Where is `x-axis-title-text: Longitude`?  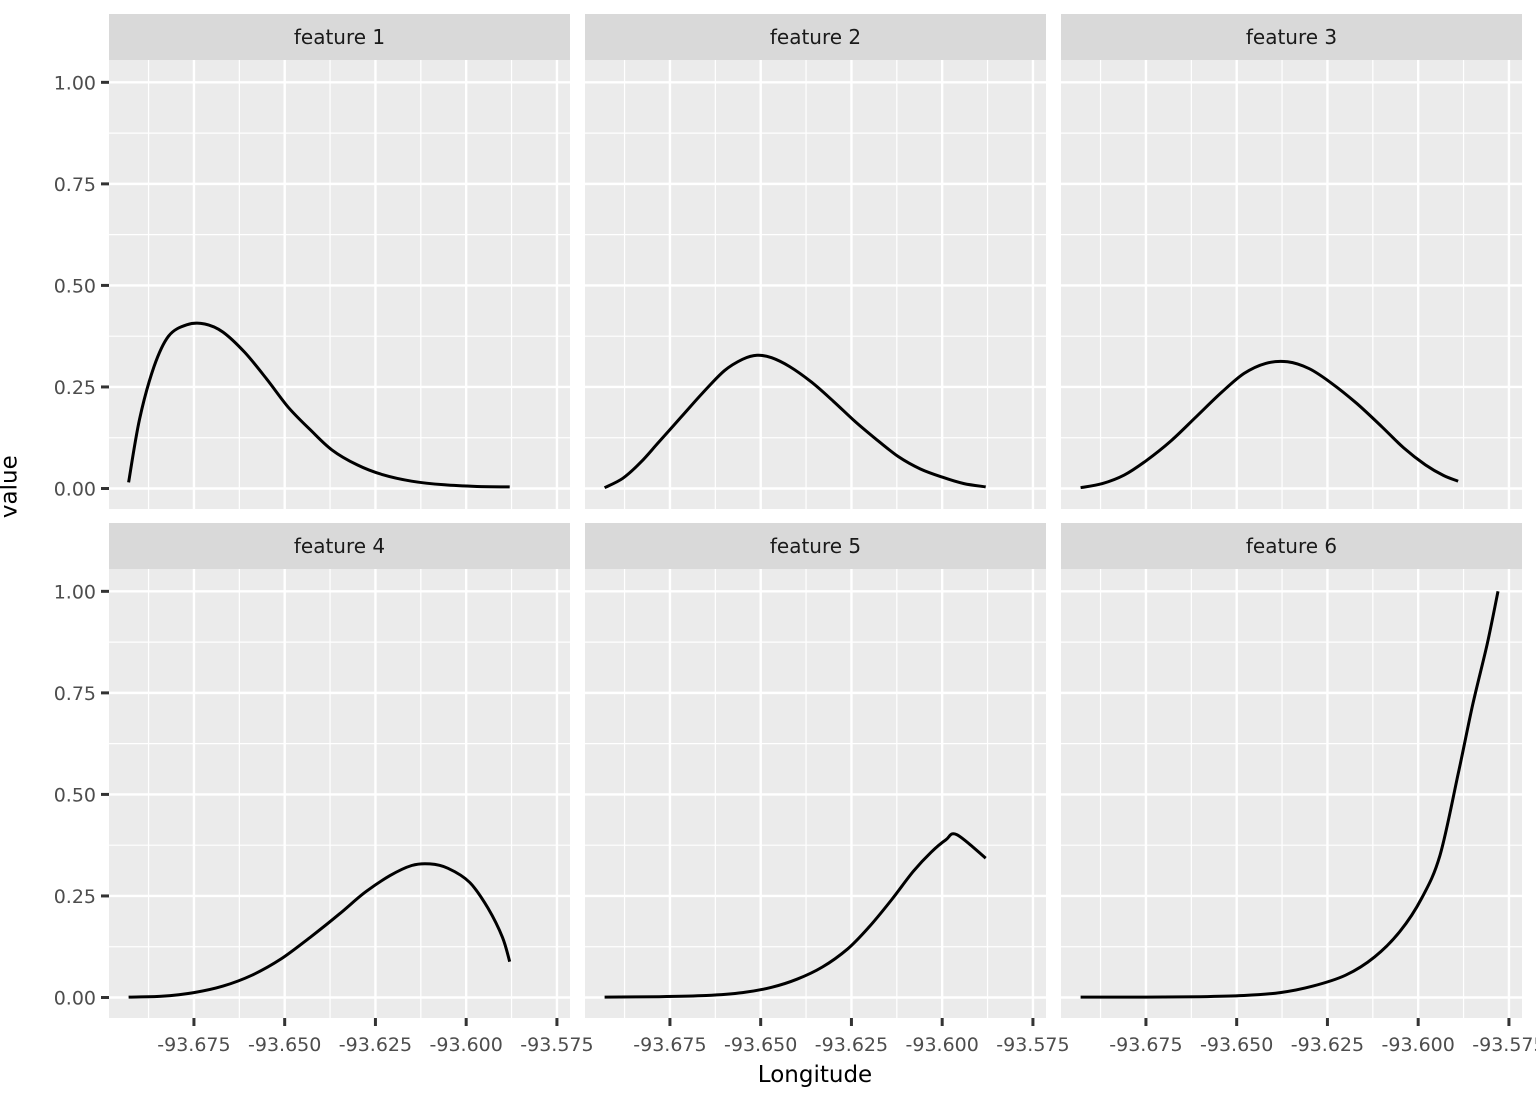
x-axis-title-text: Longitude is located at coordinates (815, 1075).